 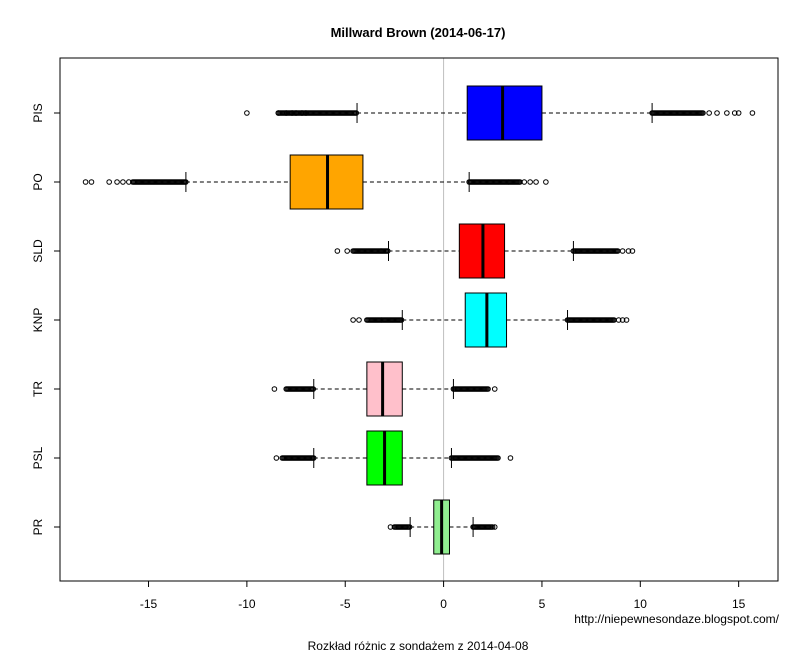 I want to click on x-tick-label: -5, so click(x=345, y=604).